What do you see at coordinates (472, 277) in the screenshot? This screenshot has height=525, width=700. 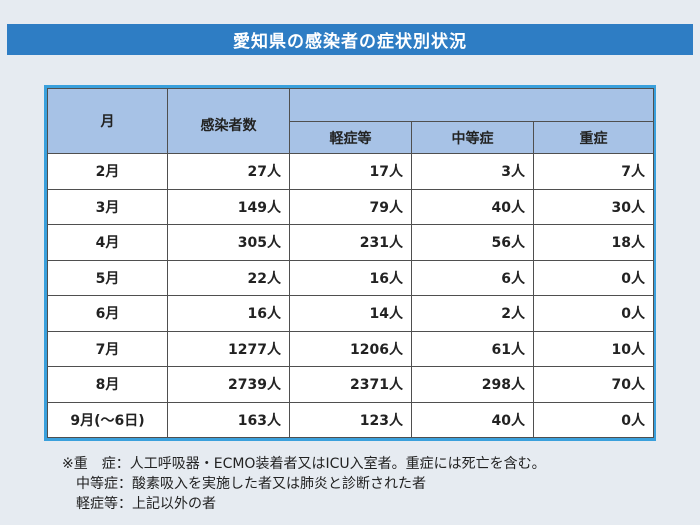 I see `cell-moderate: 6人` at bounding box center [472, 277].